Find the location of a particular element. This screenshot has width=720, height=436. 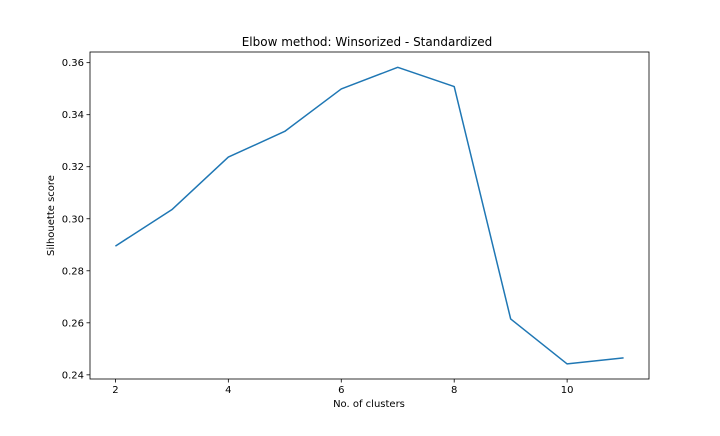

y-tick-label: 0.34 is located at coordinates (73, 115).